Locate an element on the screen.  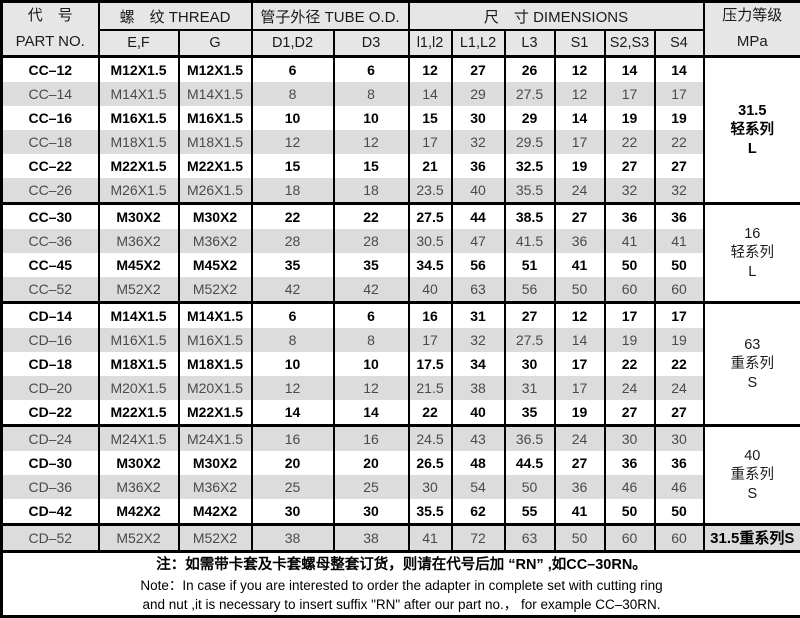
cell-L3: 50 is located at coordinates (530, 487).